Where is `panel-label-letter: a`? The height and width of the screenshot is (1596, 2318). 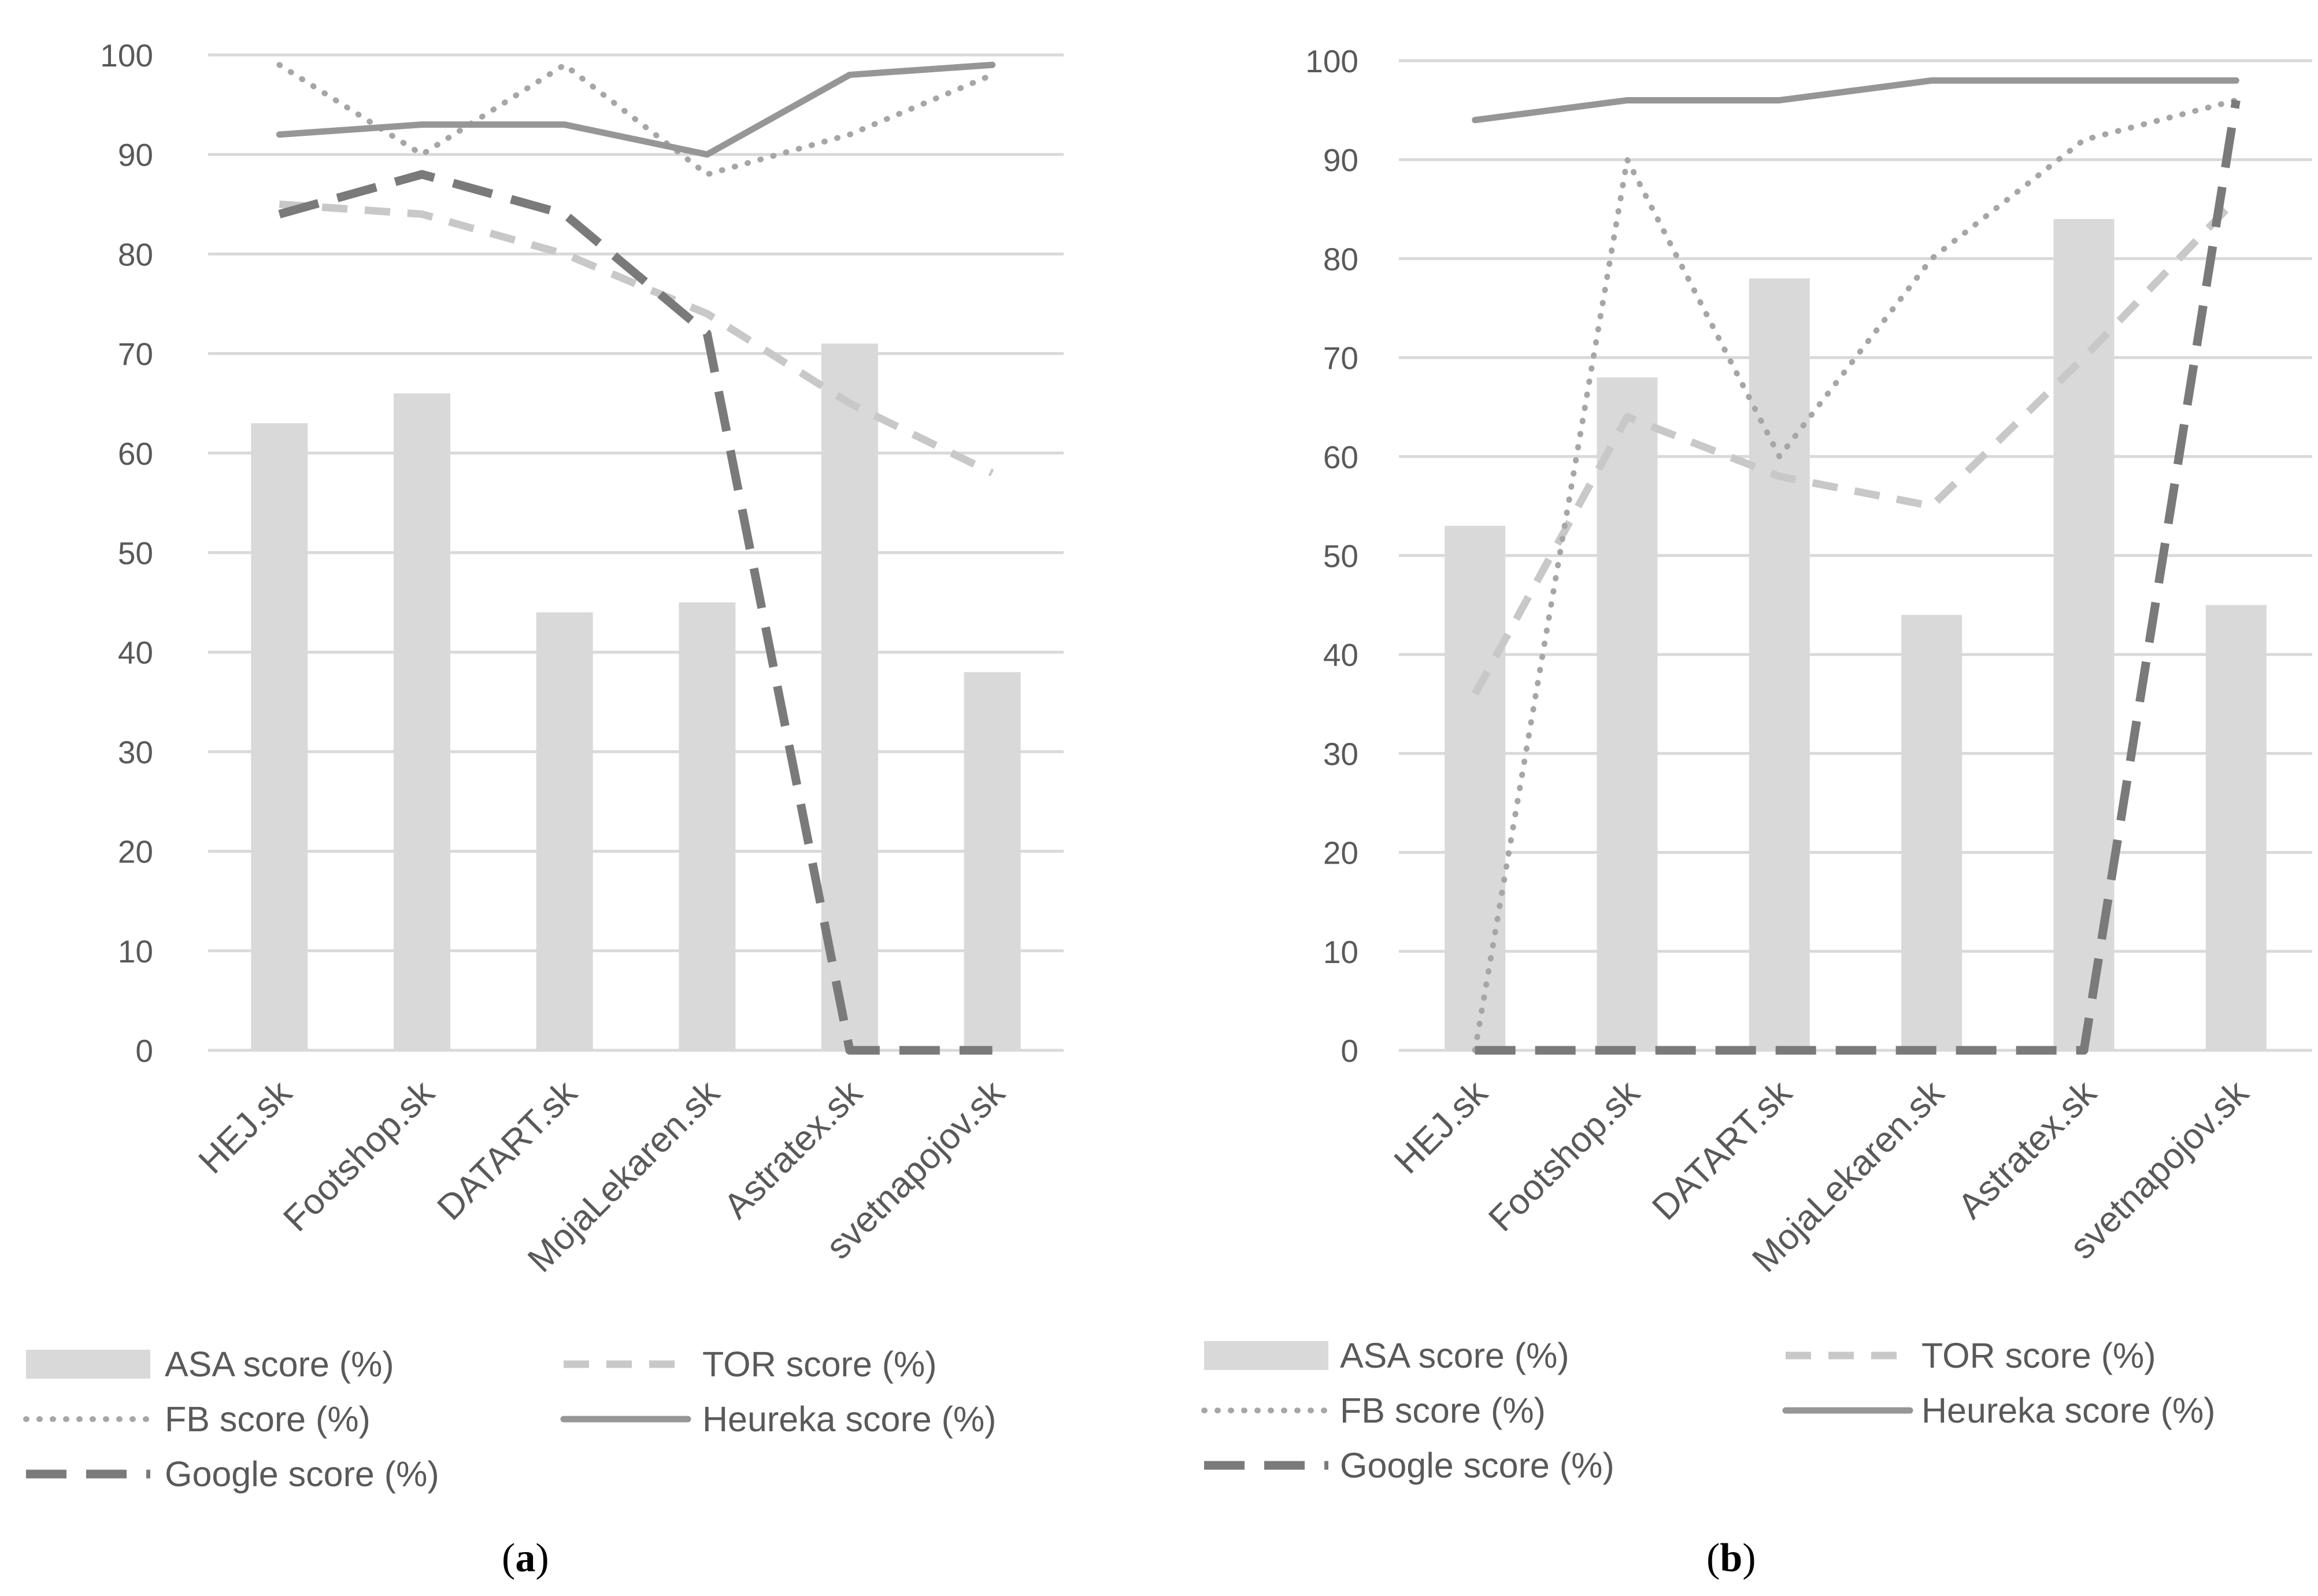 panel-label-letter: a is located at coordinates (525, 1558).